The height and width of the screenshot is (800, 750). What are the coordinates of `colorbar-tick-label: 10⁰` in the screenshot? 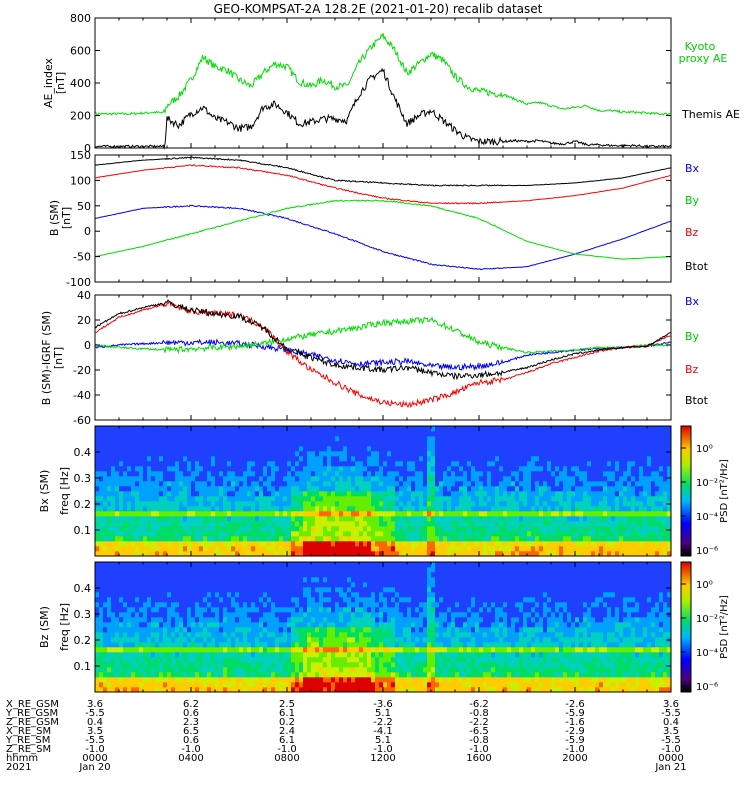 It's located at (704, 449).